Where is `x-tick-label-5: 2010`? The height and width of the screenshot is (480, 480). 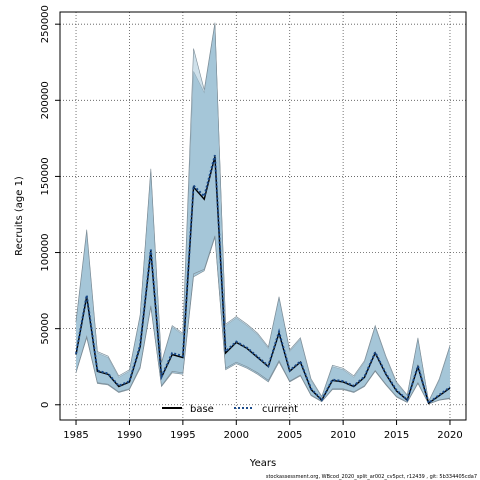
x-tick-label-5: 2010 is located at coordinates (342, 435).